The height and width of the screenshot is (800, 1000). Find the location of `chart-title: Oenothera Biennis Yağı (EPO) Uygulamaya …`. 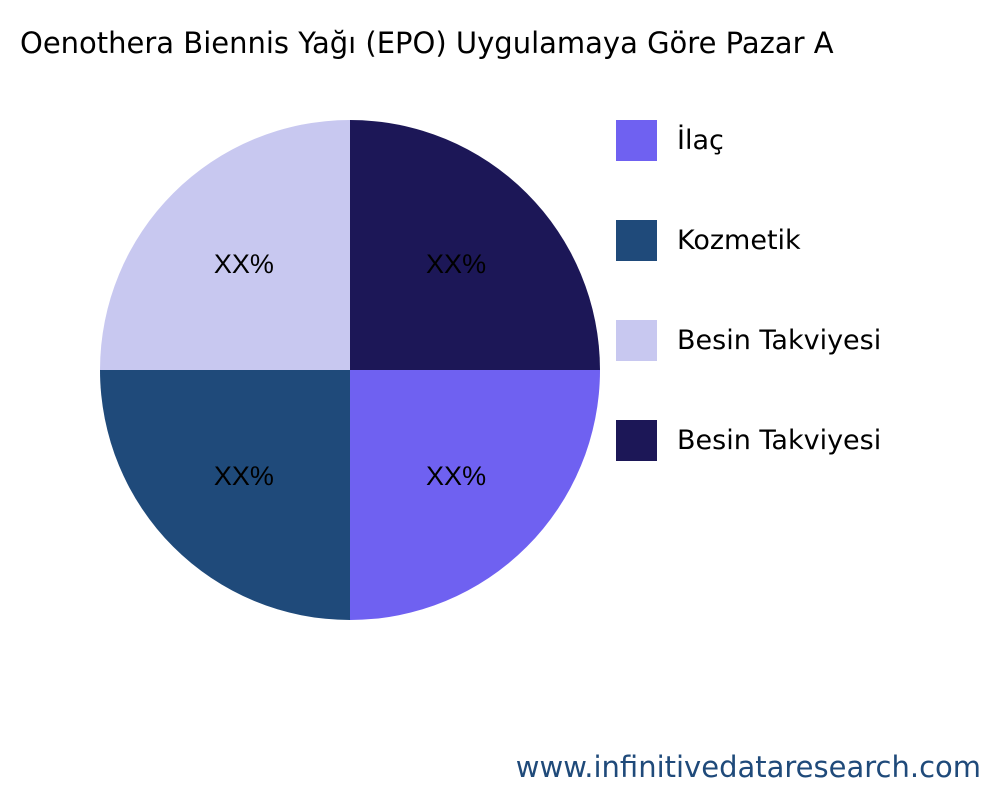

chart-title: Oenothera Biennis Yağı (EPO) Uygulamaya … is located at coordinates (427, 43).